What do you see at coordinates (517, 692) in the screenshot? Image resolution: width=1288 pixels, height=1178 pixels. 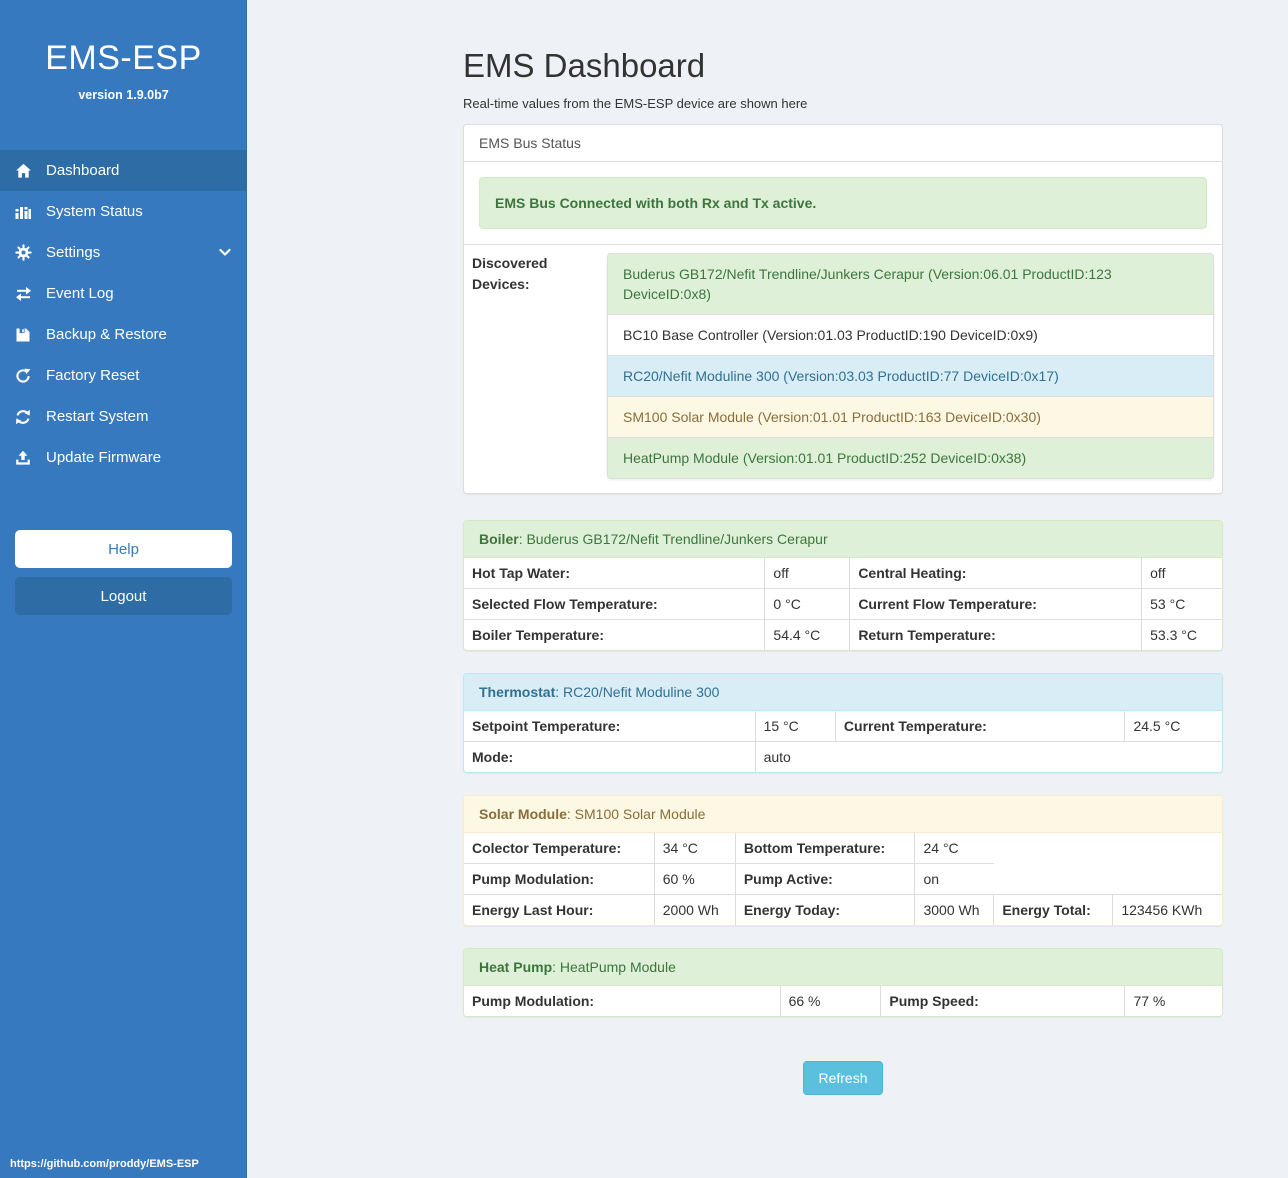 I see `thermostat-heading-title: Thermostat` at bounding box center [517, 692].